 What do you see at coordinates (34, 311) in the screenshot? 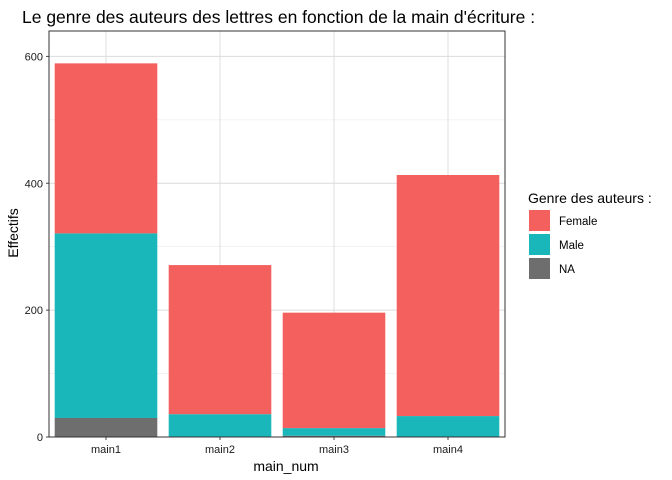
I see `y-tick-label: 200` at bounding box center [34, 311].